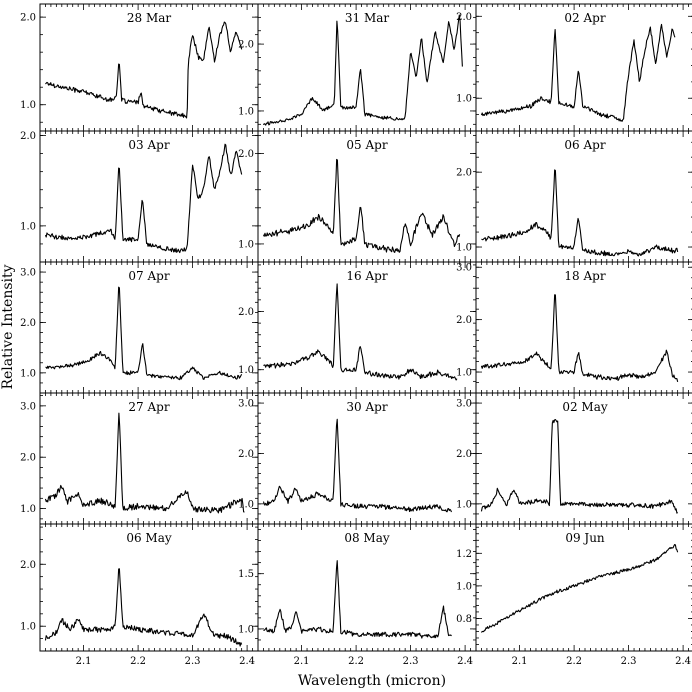 Image resolution: width=692 pixels, height=692 pixels. I want to click on panel-title: 02 Apr, so click(584, 18).